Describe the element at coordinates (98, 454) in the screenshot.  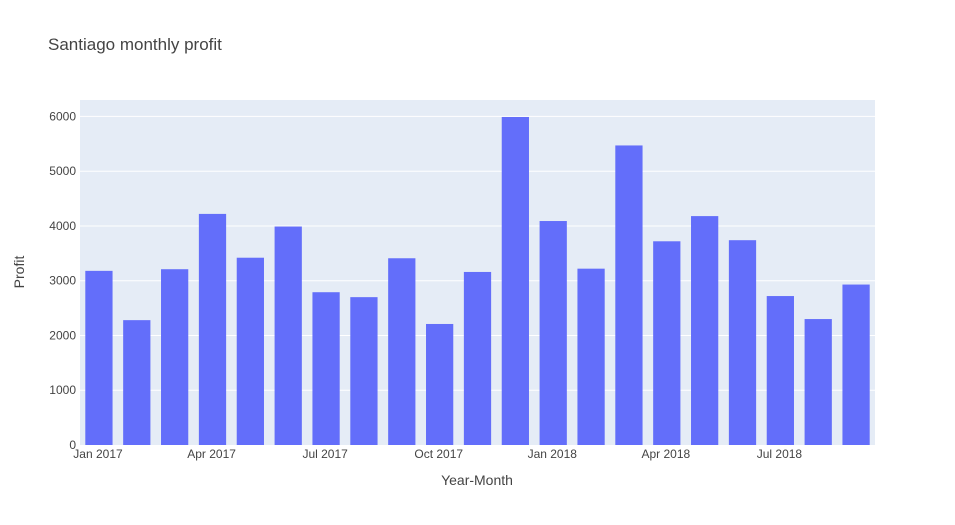
I see `x-tick-label: Jan 2017` at that location.